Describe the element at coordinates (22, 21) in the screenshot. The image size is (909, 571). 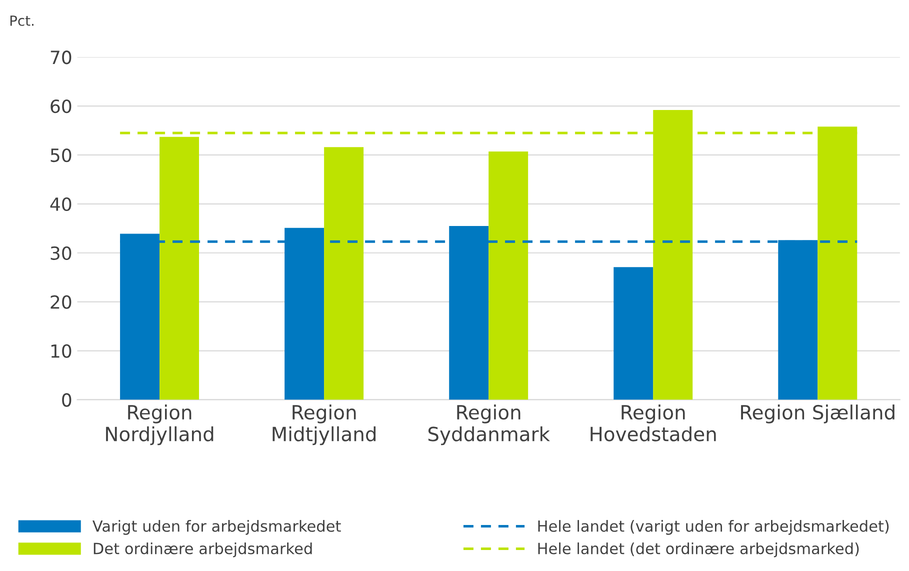
I see `y-axis-title: Pct.` at that location.